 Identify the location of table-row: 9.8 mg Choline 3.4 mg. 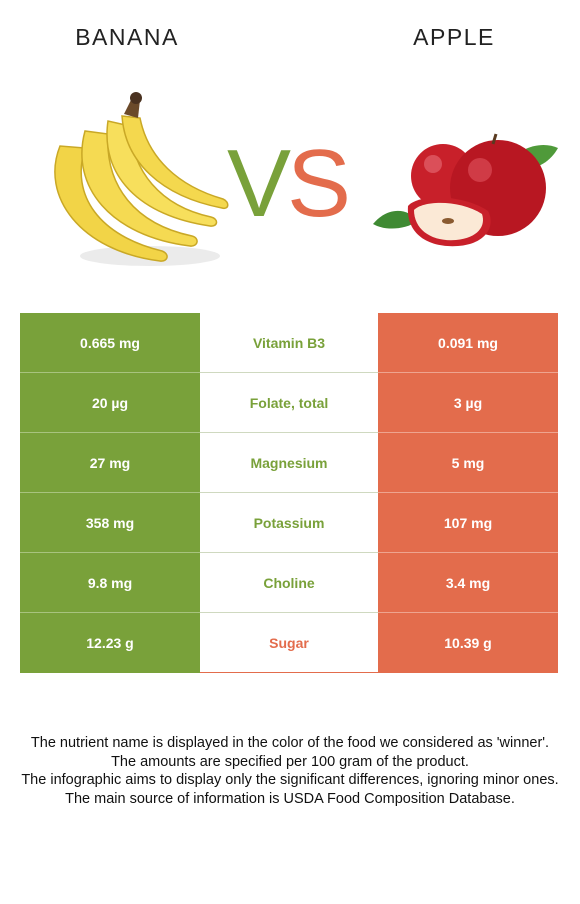
(289, 583).